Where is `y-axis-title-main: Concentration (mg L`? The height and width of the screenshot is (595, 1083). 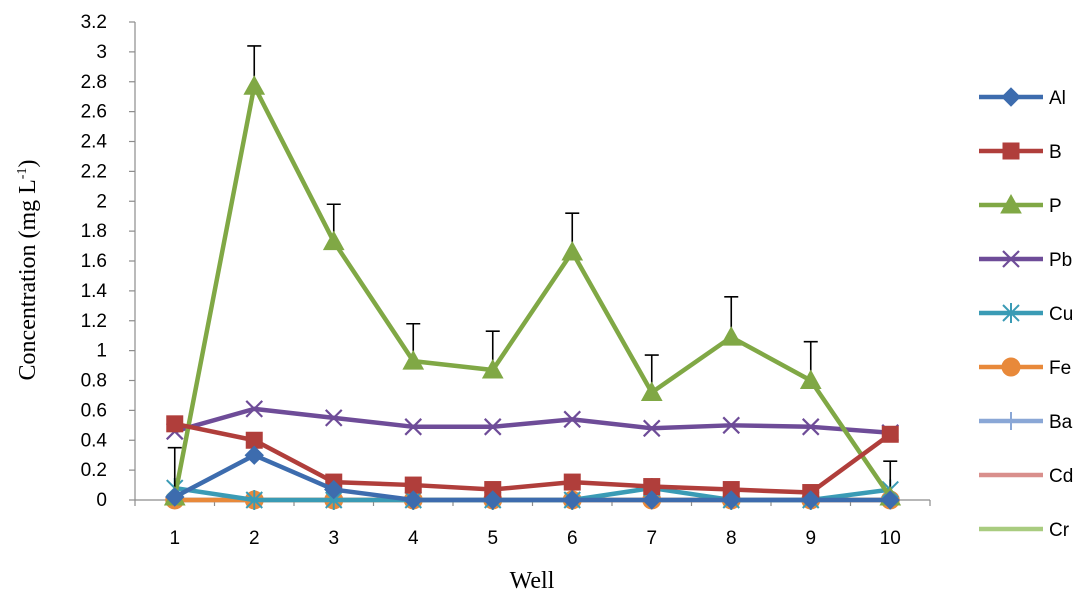
y-axis-title-main: Concentration (mg L is located at coordinates (28, 279).